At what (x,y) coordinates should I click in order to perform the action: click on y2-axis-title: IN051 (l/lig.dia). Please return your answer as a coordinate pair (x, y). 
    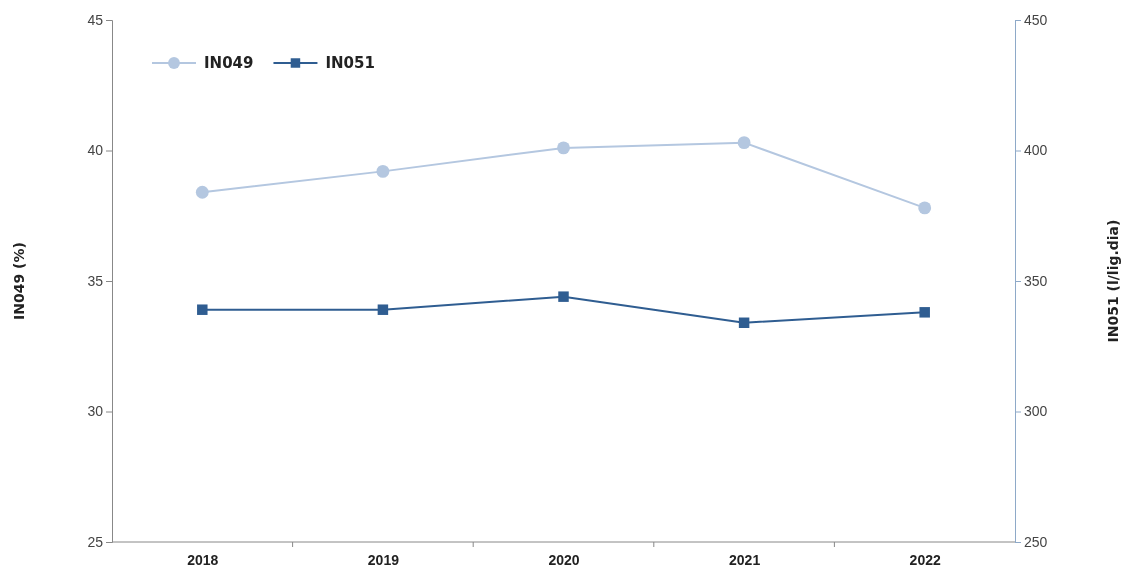
    Looking at the image, I should click on (1113, 281).